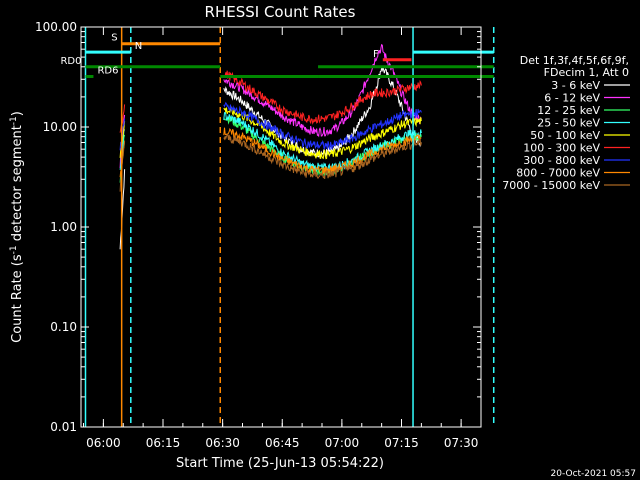  What do you see at coordinates (342, 443) in the screenshot?
I see `x-tick-label: 07:00` at bounding box center [342, 443].